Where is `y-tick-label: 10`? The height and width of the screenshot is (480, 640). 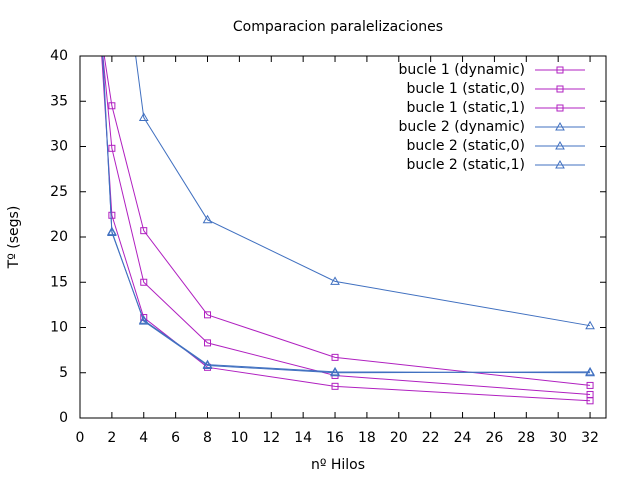 y-tick-label: 10 is located at coordinates (59, 328).